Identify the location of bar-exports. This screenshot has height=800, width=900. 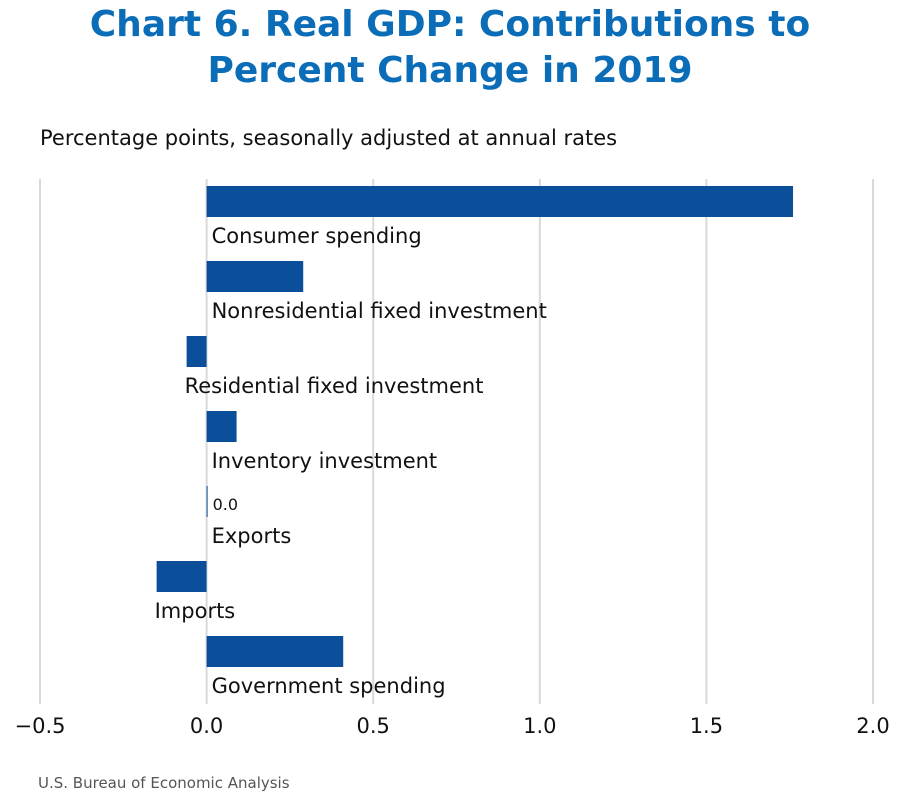
(207, 501).